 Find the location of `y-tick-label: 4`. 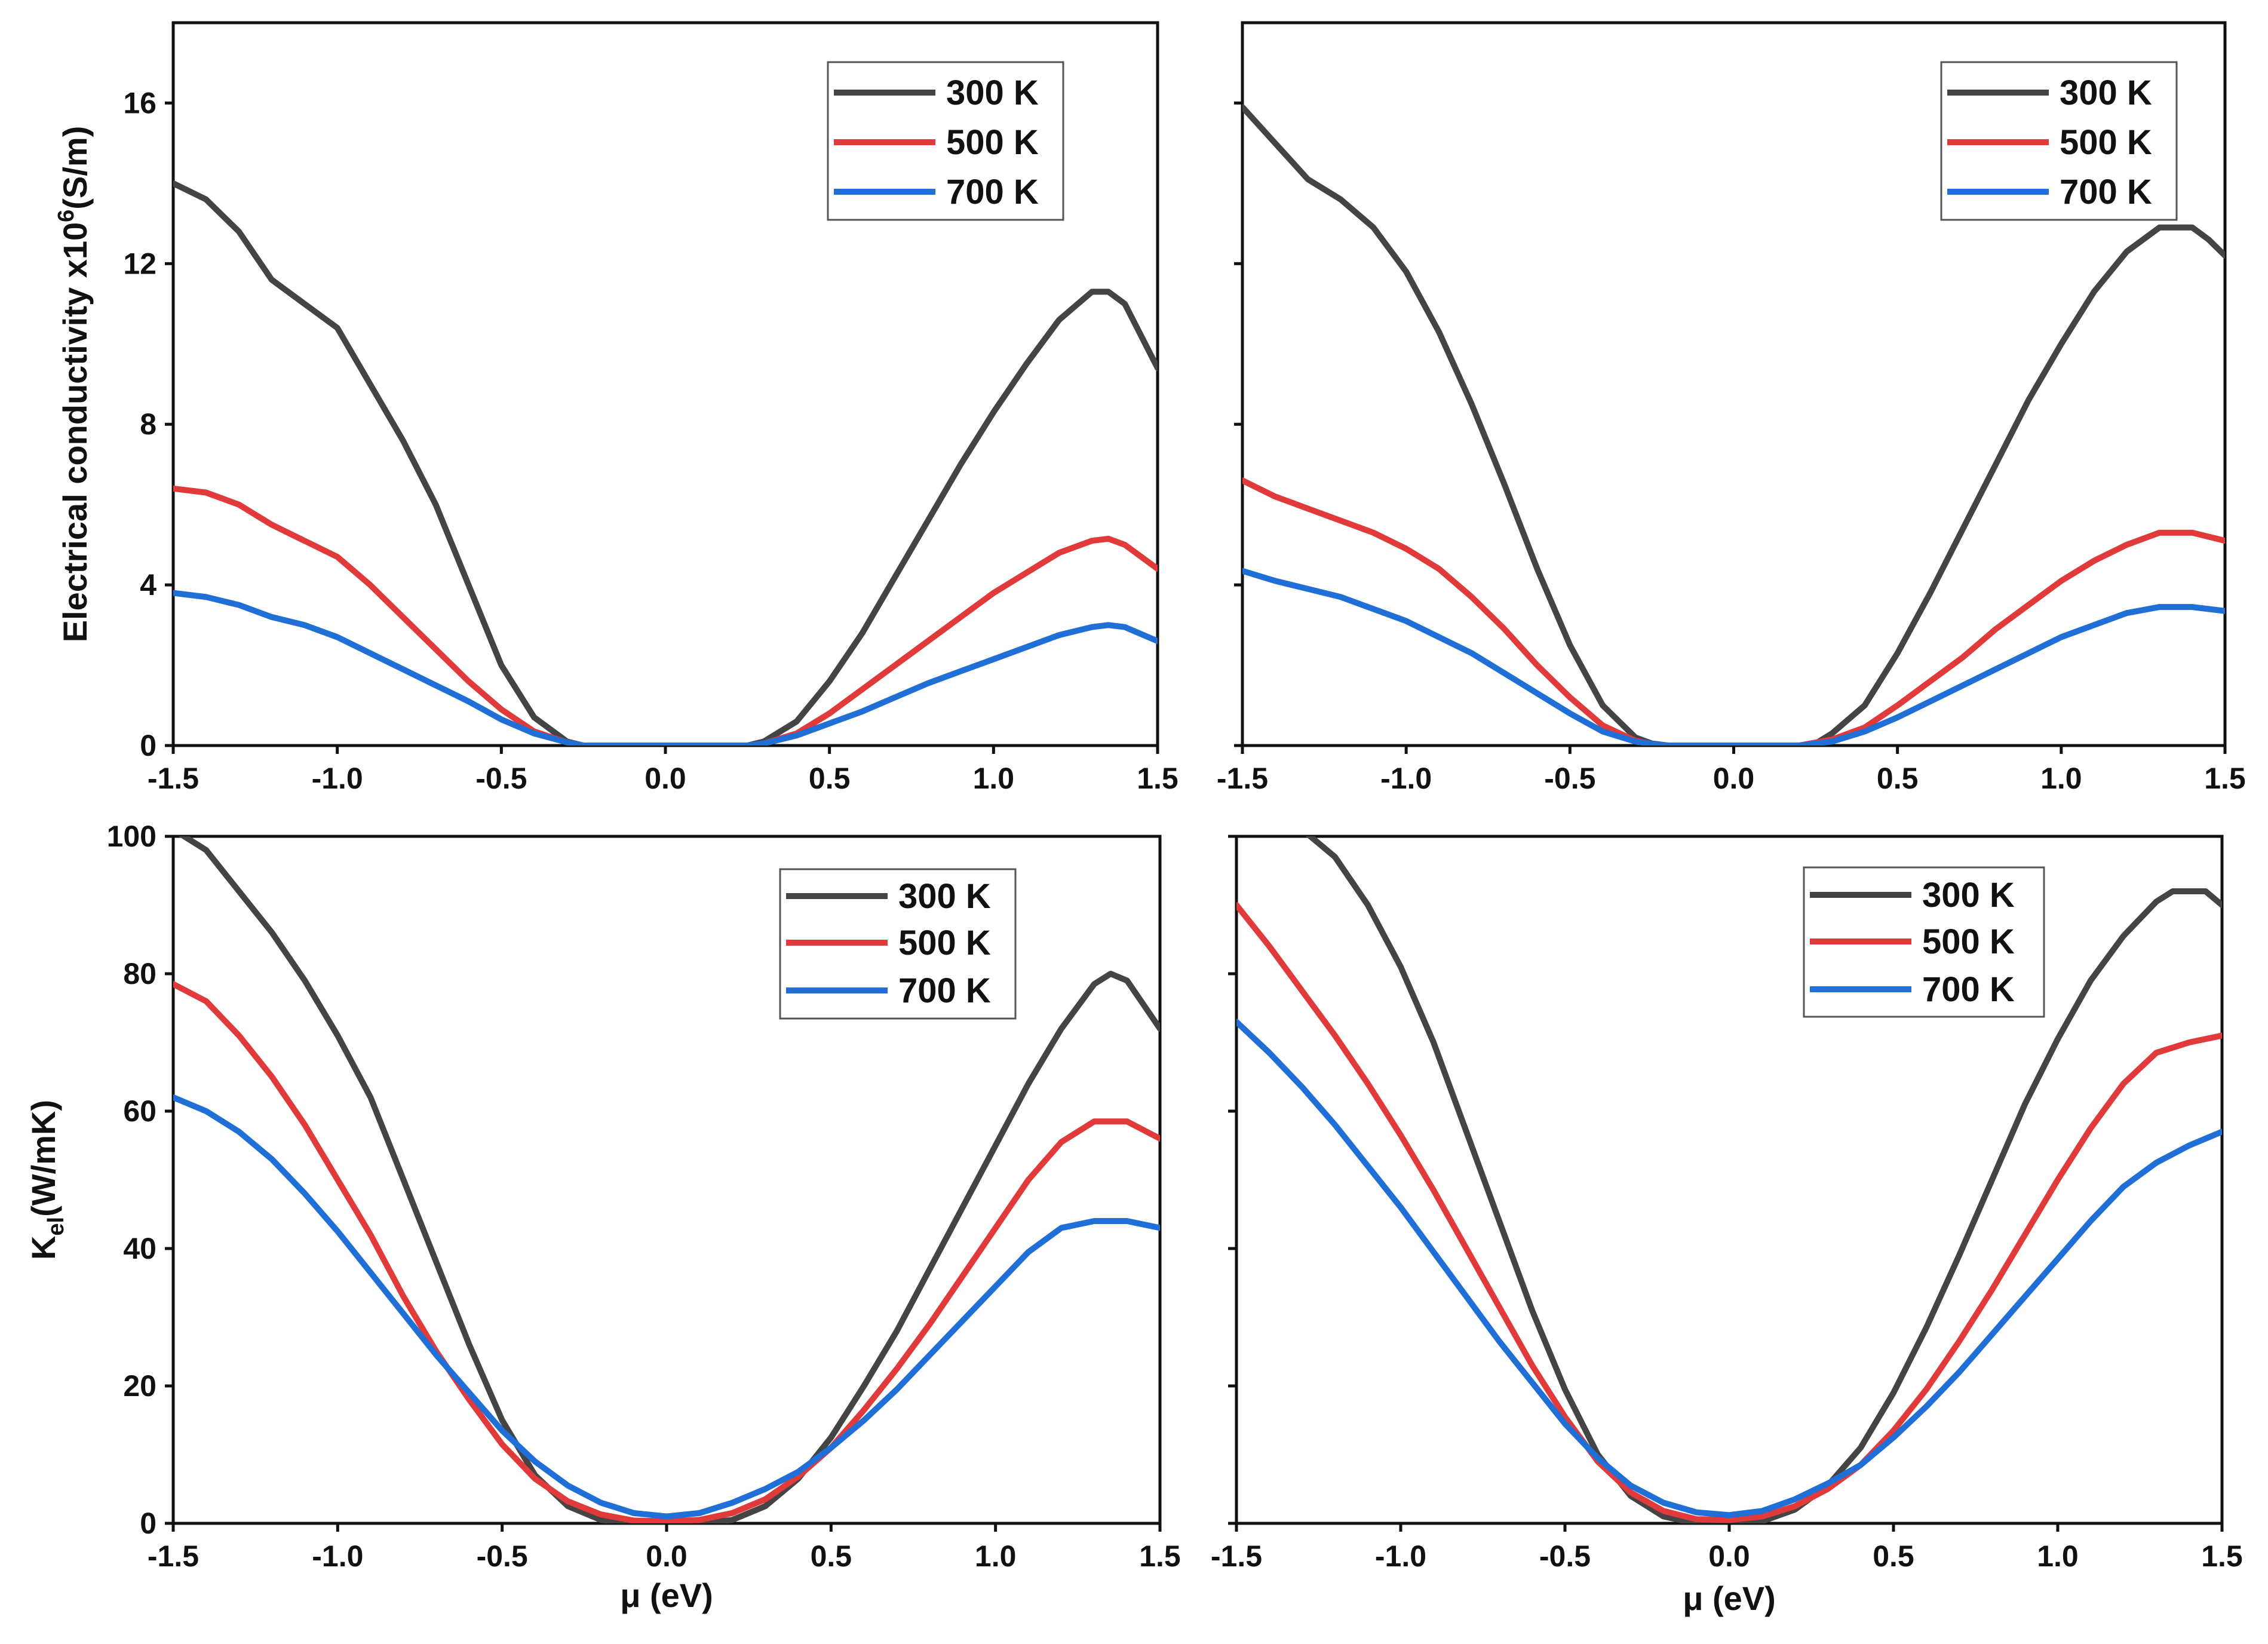

y-tick-label: 4 is located at coordinates (148, 585).